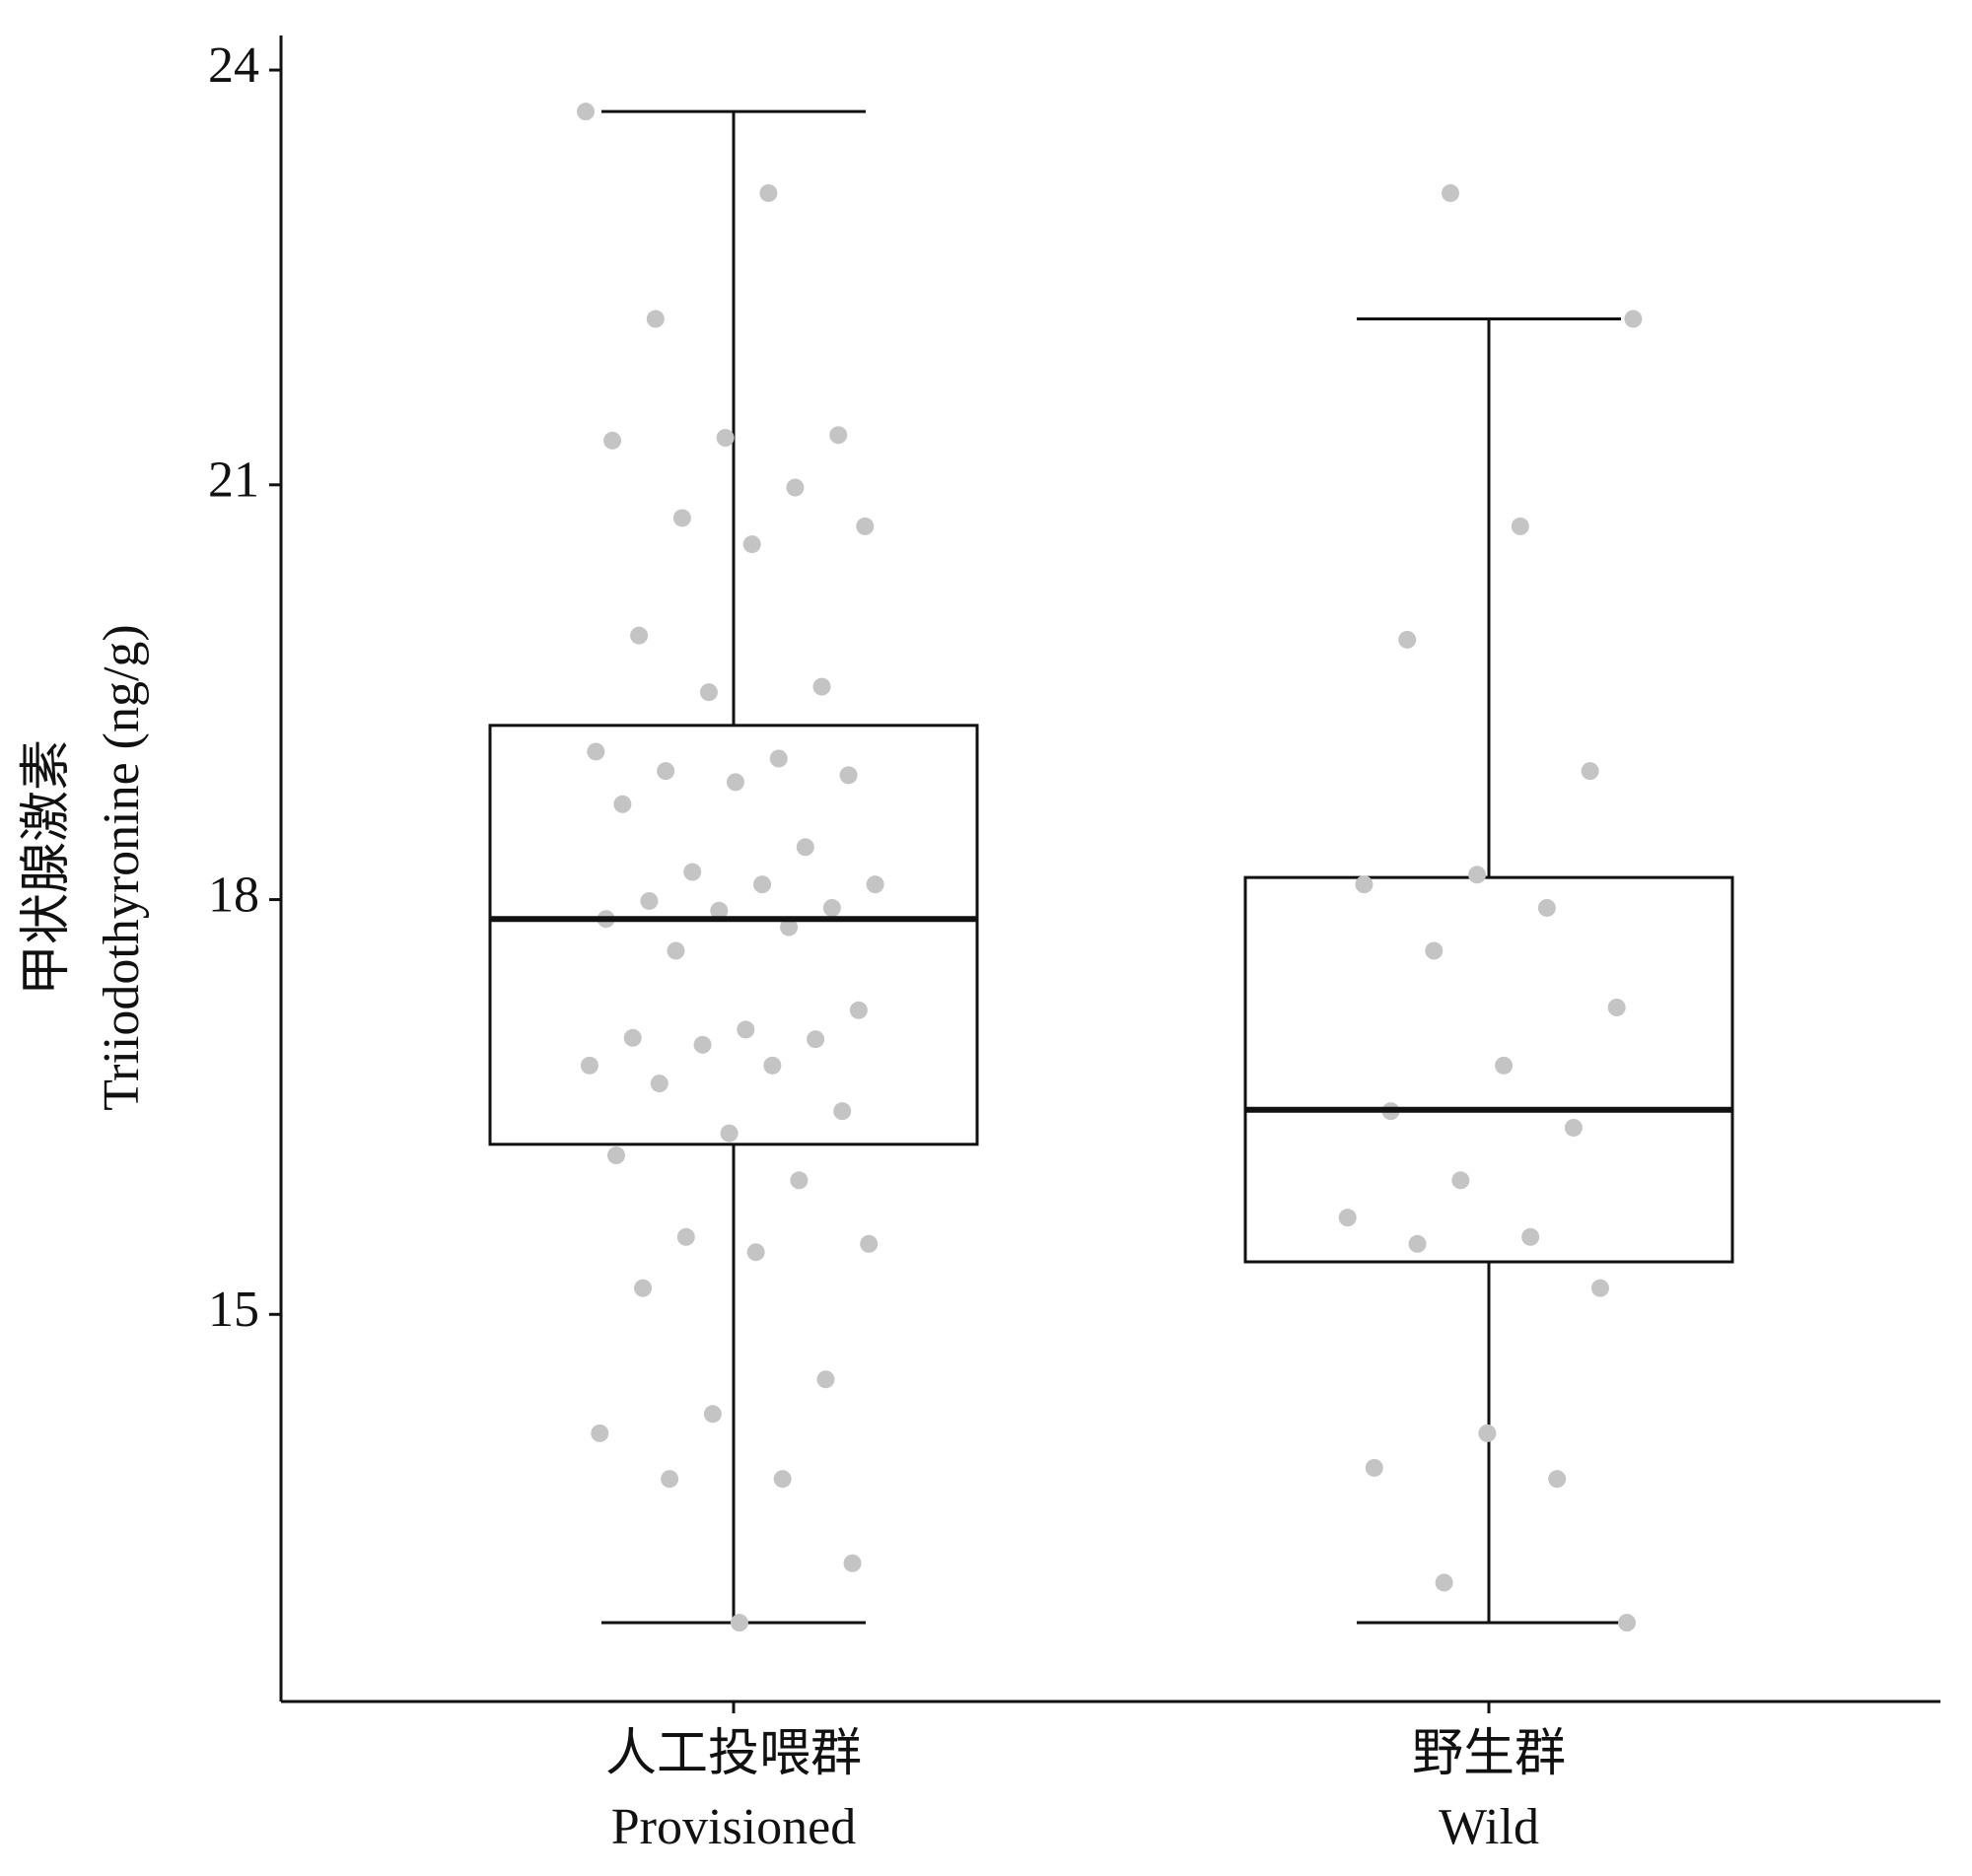 The width and height of the screenshot is (1972, 1876). Describe the element at coordinates (234, 65) in the screenshot. I see `y-tick-label: 24` at that location.